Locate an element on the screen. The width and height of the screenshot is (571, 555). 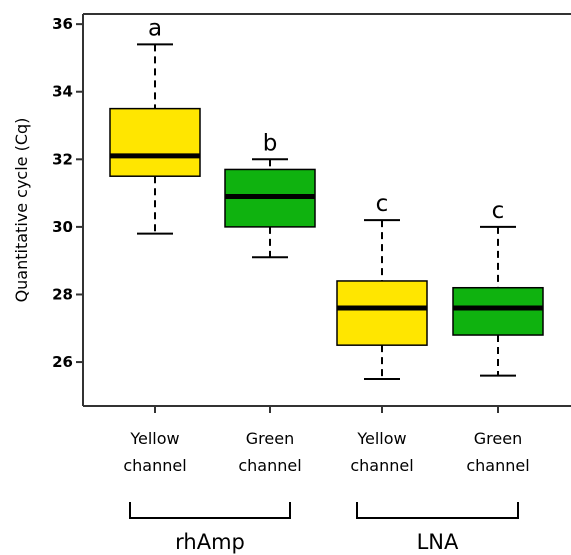
group-bracket-2: LNA is located at coordinates (437, 528).